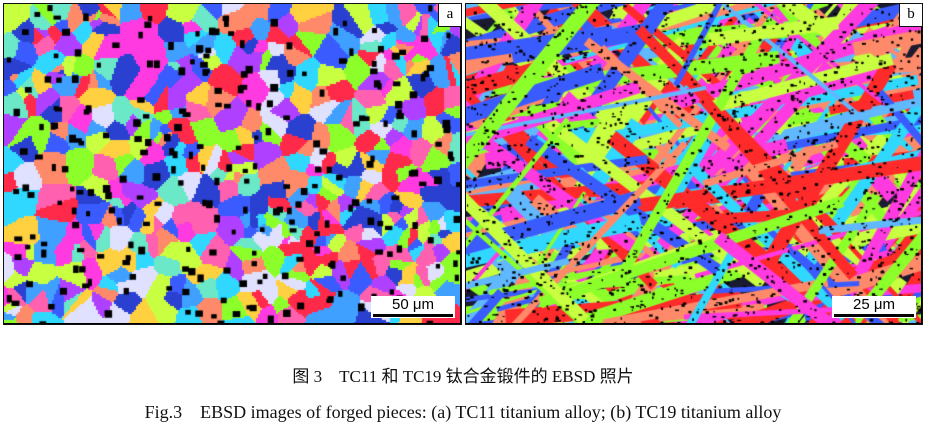 The image size is (926, 436). Describe the element at coordinates (463, 376) in the screenshot. I see `caption-chinese: 图 3 TC11 和 TC19 钛合金锻件的 EBSD 照片` at that location.